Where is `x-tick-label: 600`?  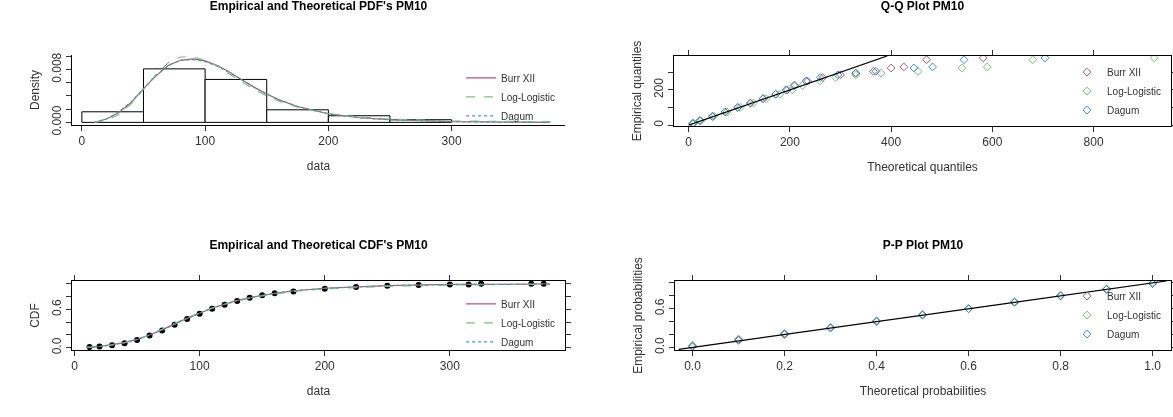
x-tick-label: 600 is located at coordinates (992, 142).